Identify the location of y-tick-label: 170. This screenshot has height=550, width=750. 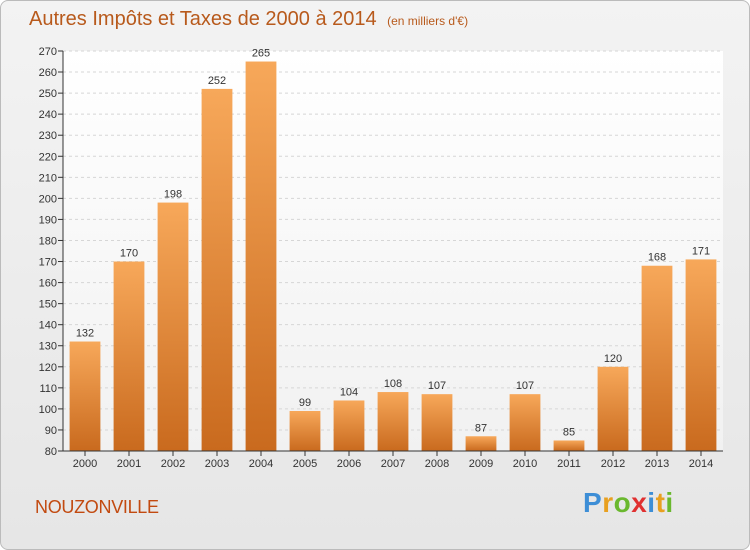
(48, 263).